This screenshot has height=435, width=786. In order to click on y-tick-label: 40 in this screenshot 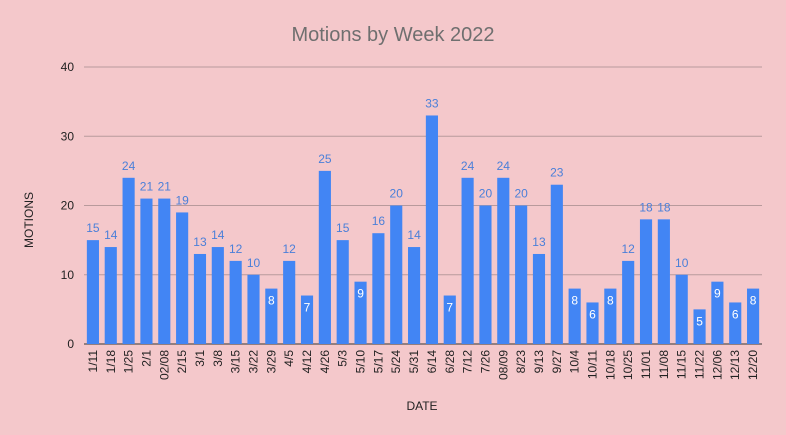, I will do `click(68, 67)`.